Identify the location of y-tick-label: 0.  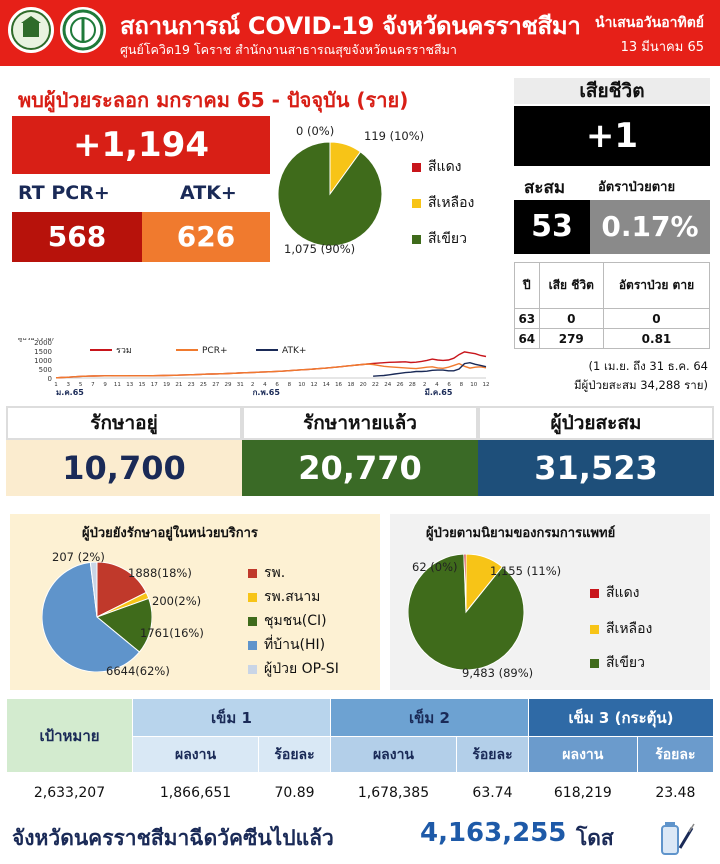
(50, 379).